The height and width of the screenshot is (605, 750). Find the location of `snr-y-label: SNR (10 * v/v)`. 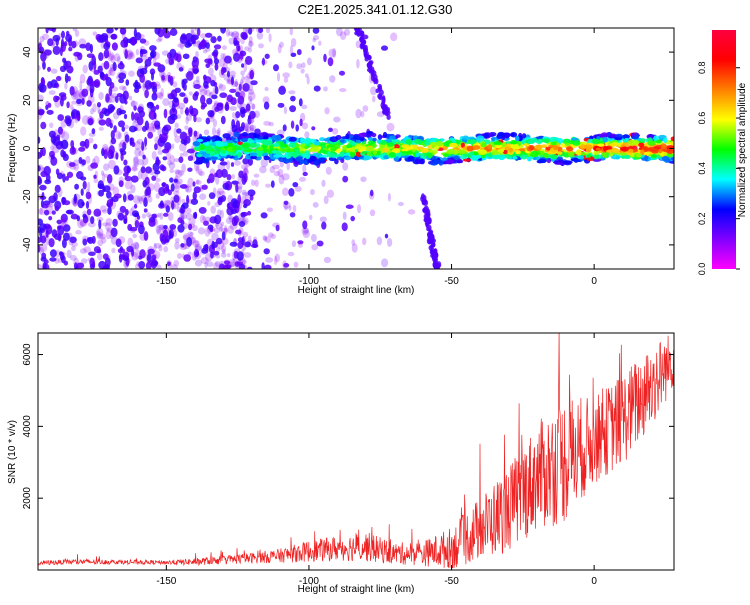

snr-y-label: SNR (10 * v/v) is located at coordinates (12, 452).